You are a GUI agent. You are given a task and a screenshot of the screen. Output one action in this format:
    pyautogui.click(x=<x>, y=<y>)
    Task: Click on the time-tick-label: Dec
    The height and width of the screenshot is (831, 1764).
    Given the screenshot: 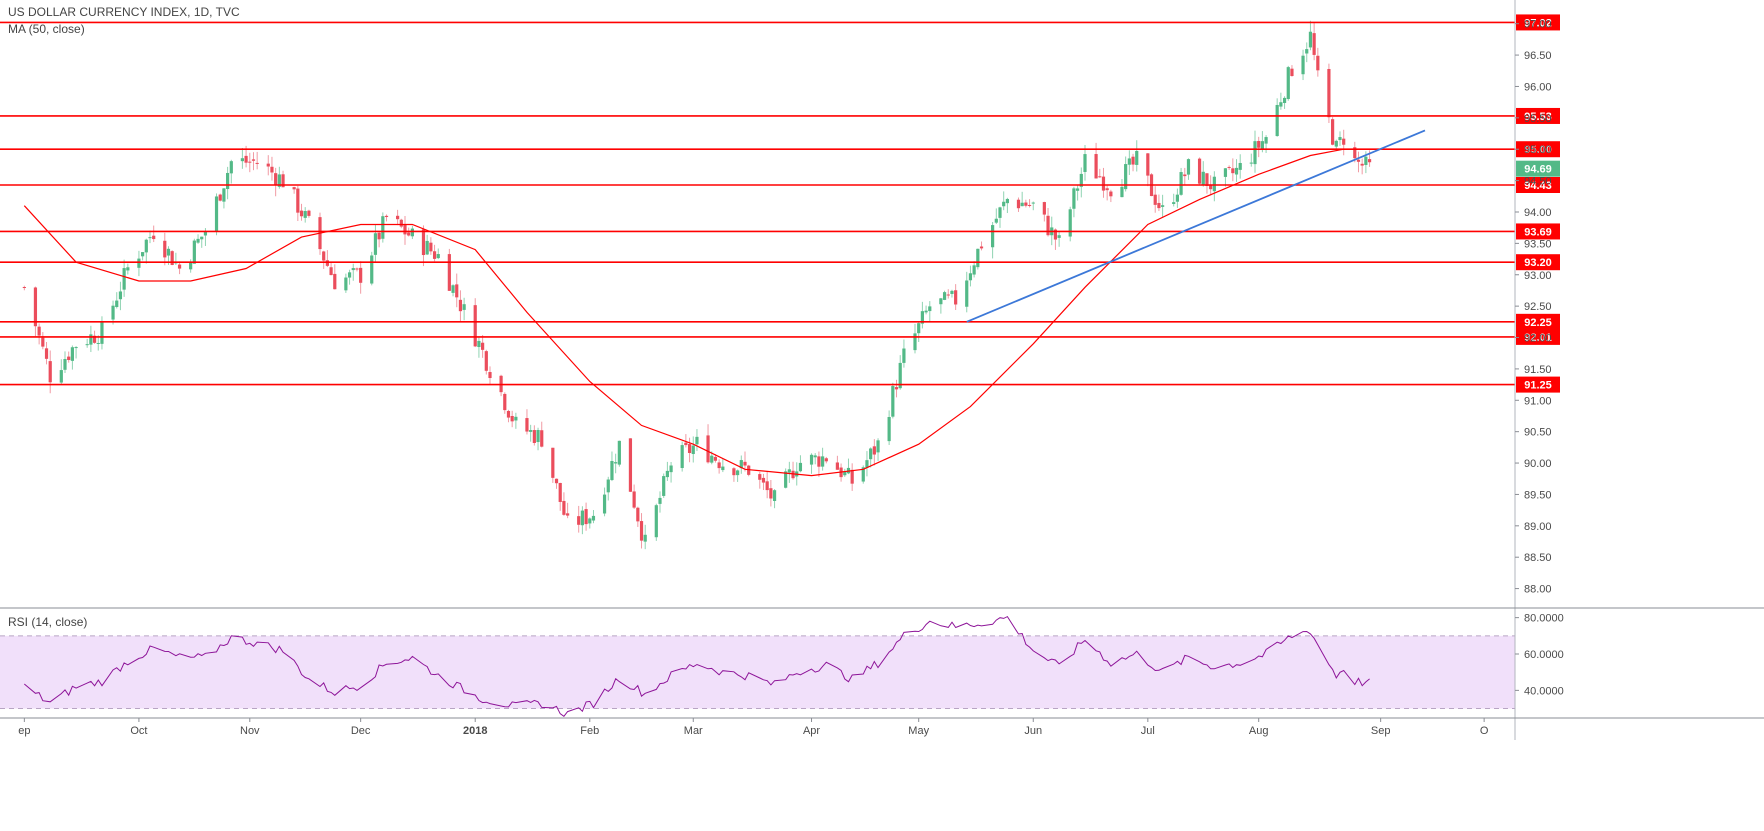 What is the action you would take?
    pyautogui.click(x=361, y=731)
    